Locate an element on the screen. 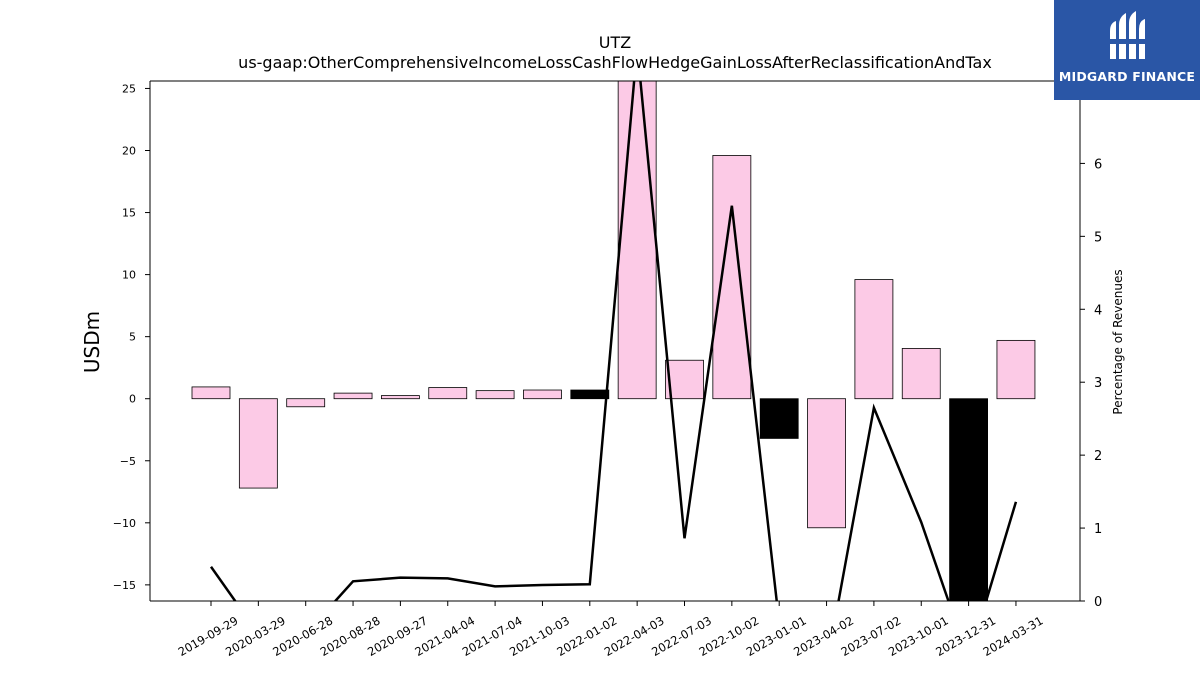 The width and height of the screenshot is (1200, 675). y-tick-label: 5 is located at coordinates (132, 337).